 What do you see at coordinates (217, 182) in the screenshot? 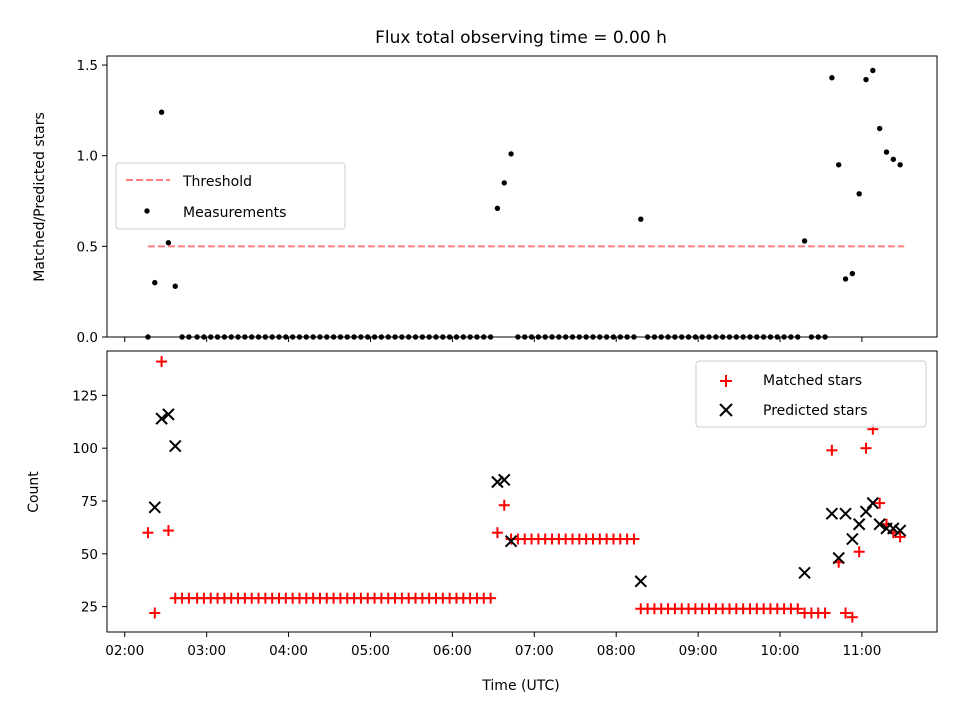
I see `legend-threshold-label: Threshold` at bounding box center [217, 182].